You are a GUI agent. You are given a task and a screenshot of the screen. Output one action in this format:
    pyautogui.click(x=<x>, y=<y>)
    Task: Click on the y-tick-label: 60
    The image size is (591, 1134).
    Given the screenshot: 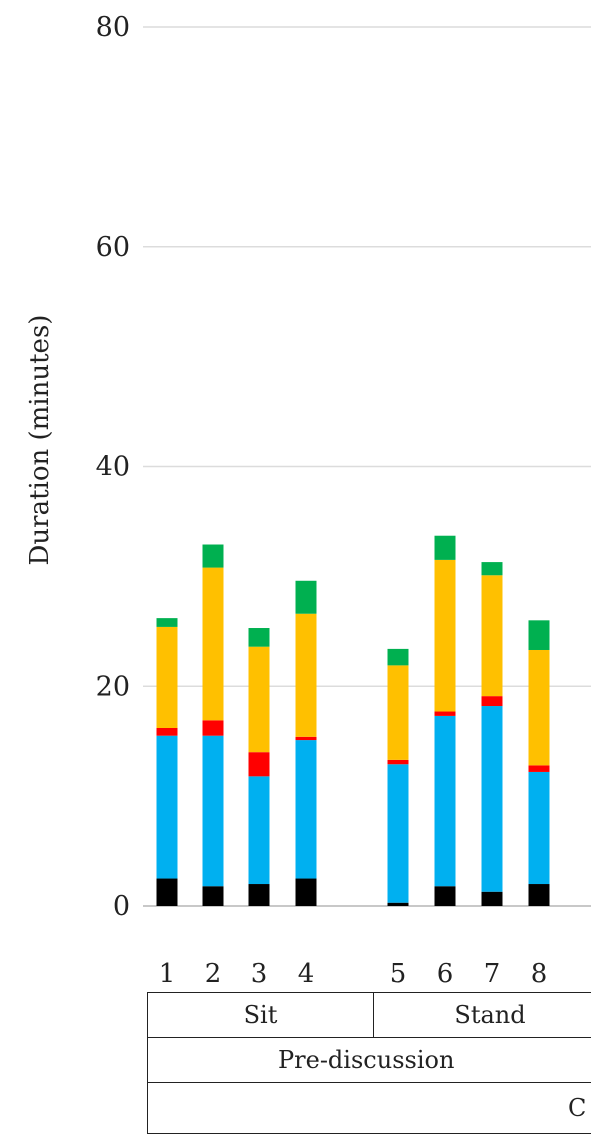 What is the action you would take?
    pyautogui.click(x=113, y=247)
    